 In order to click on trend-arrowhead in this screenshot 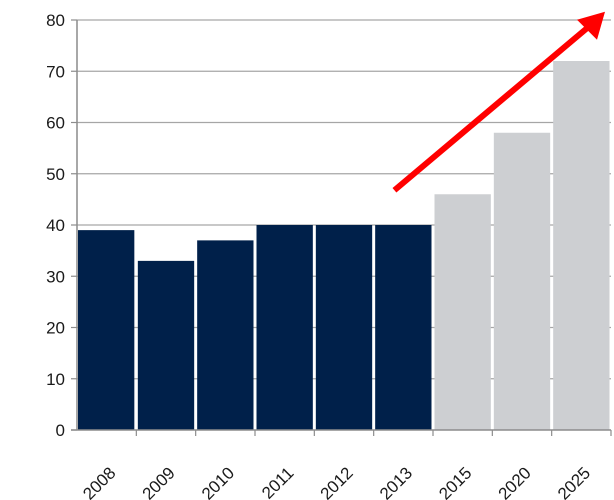, I will do `click(591, 25)`.